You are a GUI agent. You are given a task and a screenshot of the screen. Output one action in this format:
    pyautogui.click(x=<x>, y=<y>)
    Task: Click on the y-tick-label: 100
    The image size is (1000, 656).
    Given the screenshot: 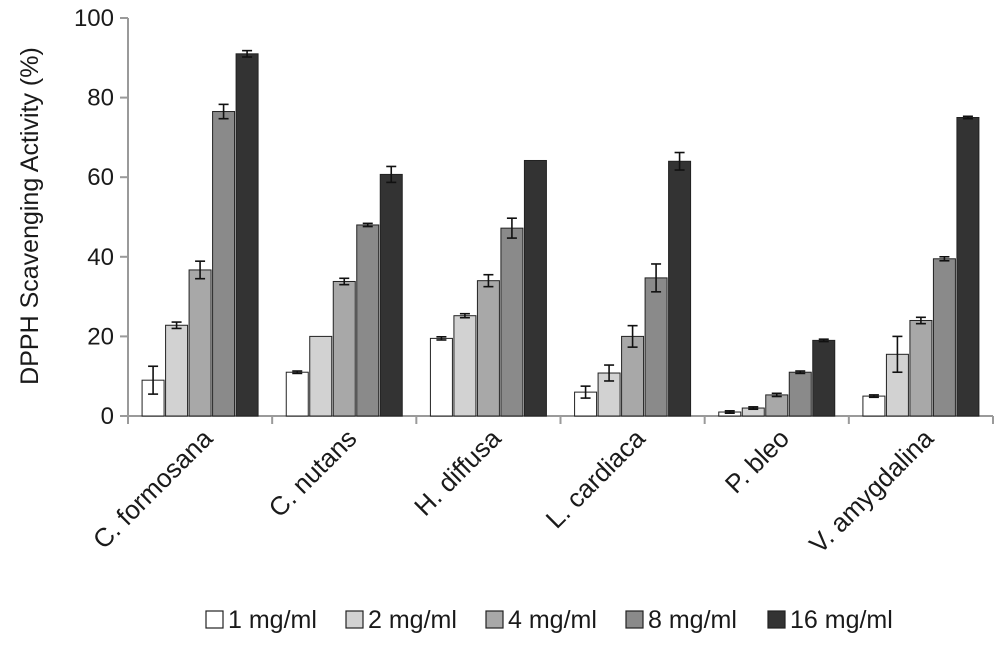 What is the action you would take?
    pyautogui.click(x=94, y=18)
    